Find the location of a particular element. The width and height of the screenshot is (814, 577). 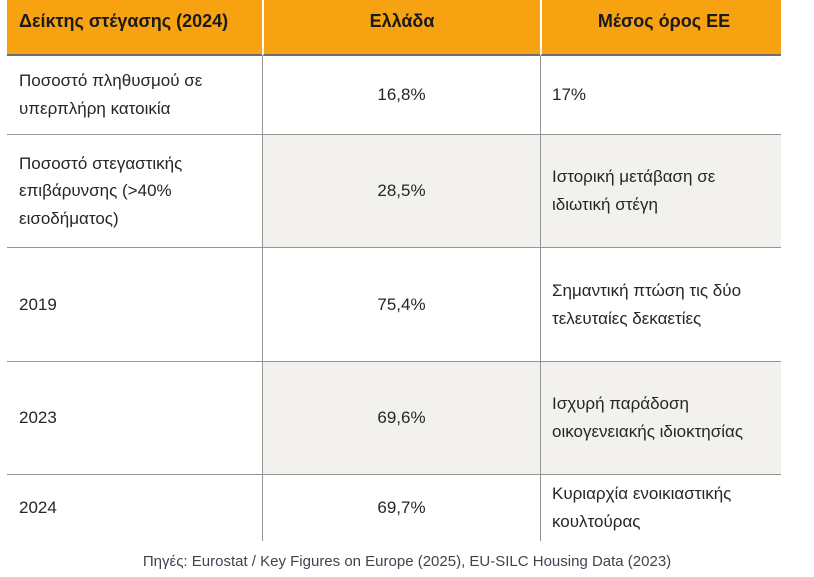

greece-value-cell: 75,4% is located at coordinates (401, 304).